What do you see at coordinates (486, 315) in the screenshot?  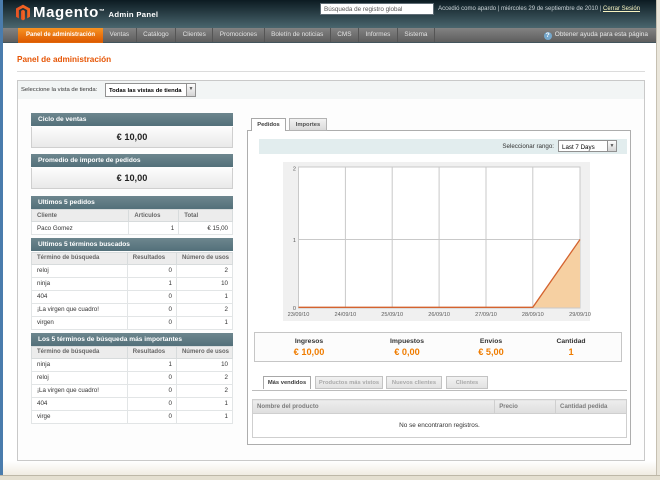 I see `svg-text: 27/09/10` at bounding box center [486, 315].